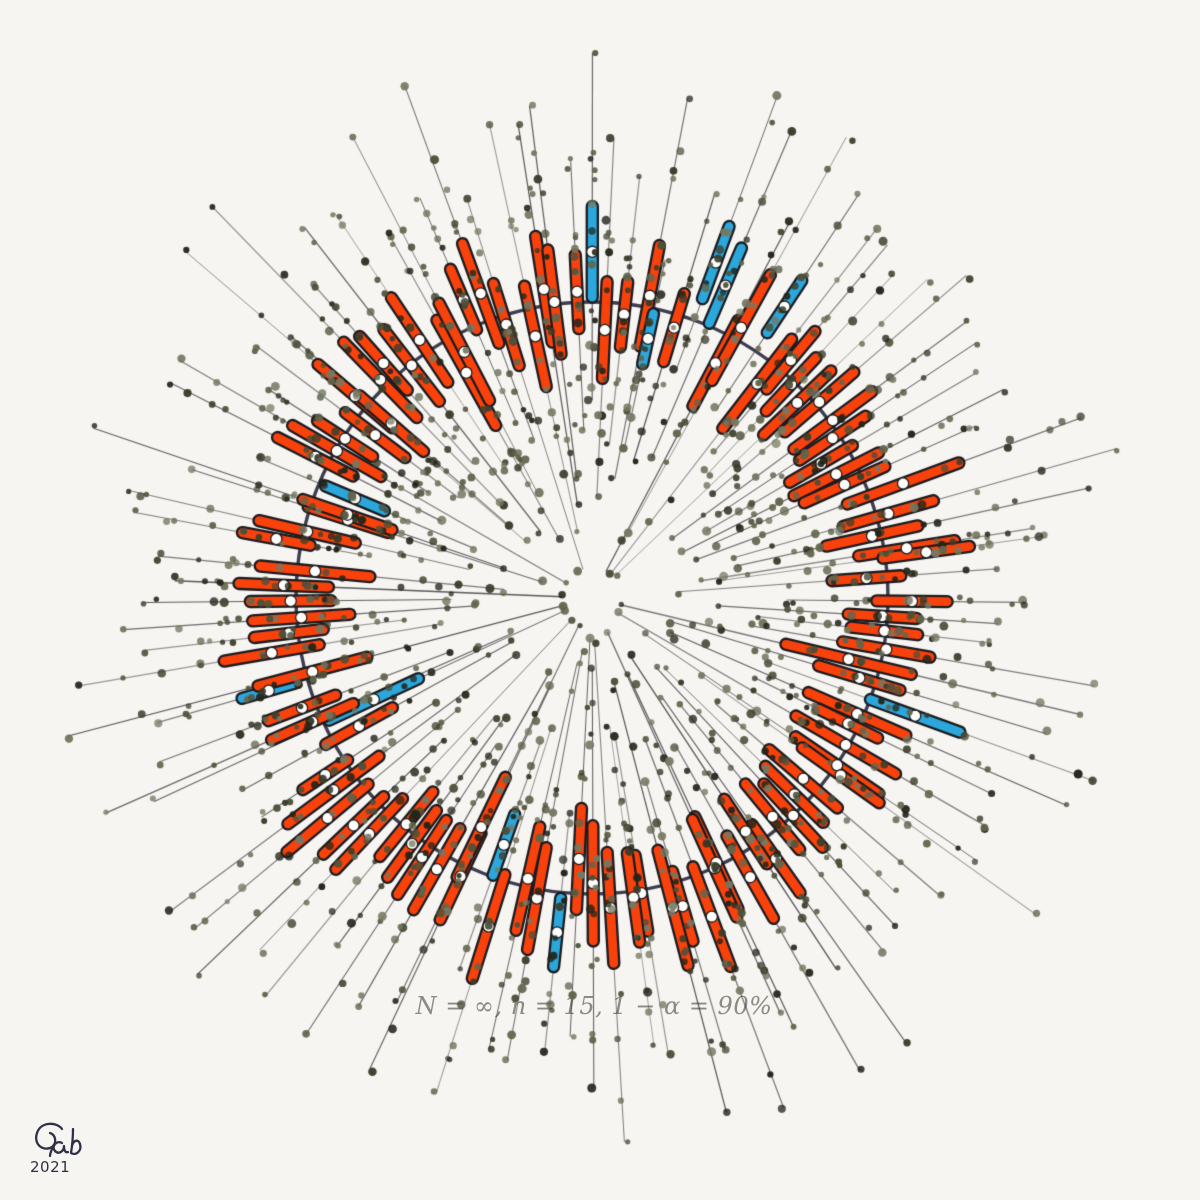 Image resolution: width=1200 pixels, height=1200 pixels. I want to click on signature-fab-icon, so click(58, 1140).